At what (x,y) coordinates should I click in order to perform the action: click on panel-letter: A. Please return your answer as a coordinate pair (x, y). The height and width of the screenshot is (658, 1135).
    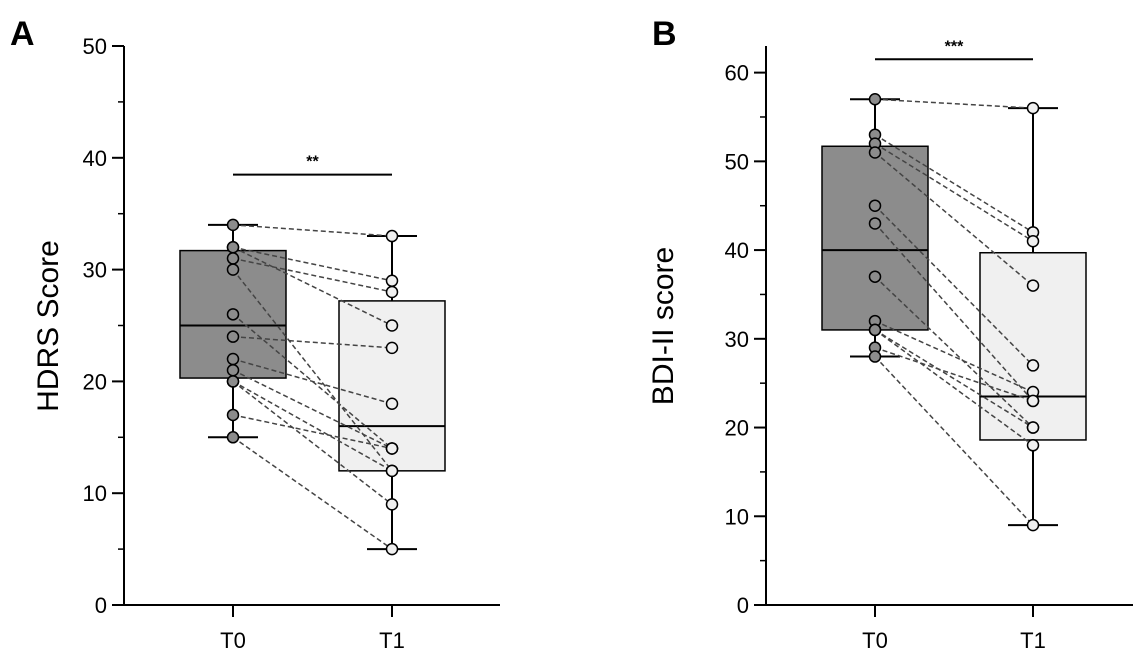
    Looking at the image, I should click on (22, 34).